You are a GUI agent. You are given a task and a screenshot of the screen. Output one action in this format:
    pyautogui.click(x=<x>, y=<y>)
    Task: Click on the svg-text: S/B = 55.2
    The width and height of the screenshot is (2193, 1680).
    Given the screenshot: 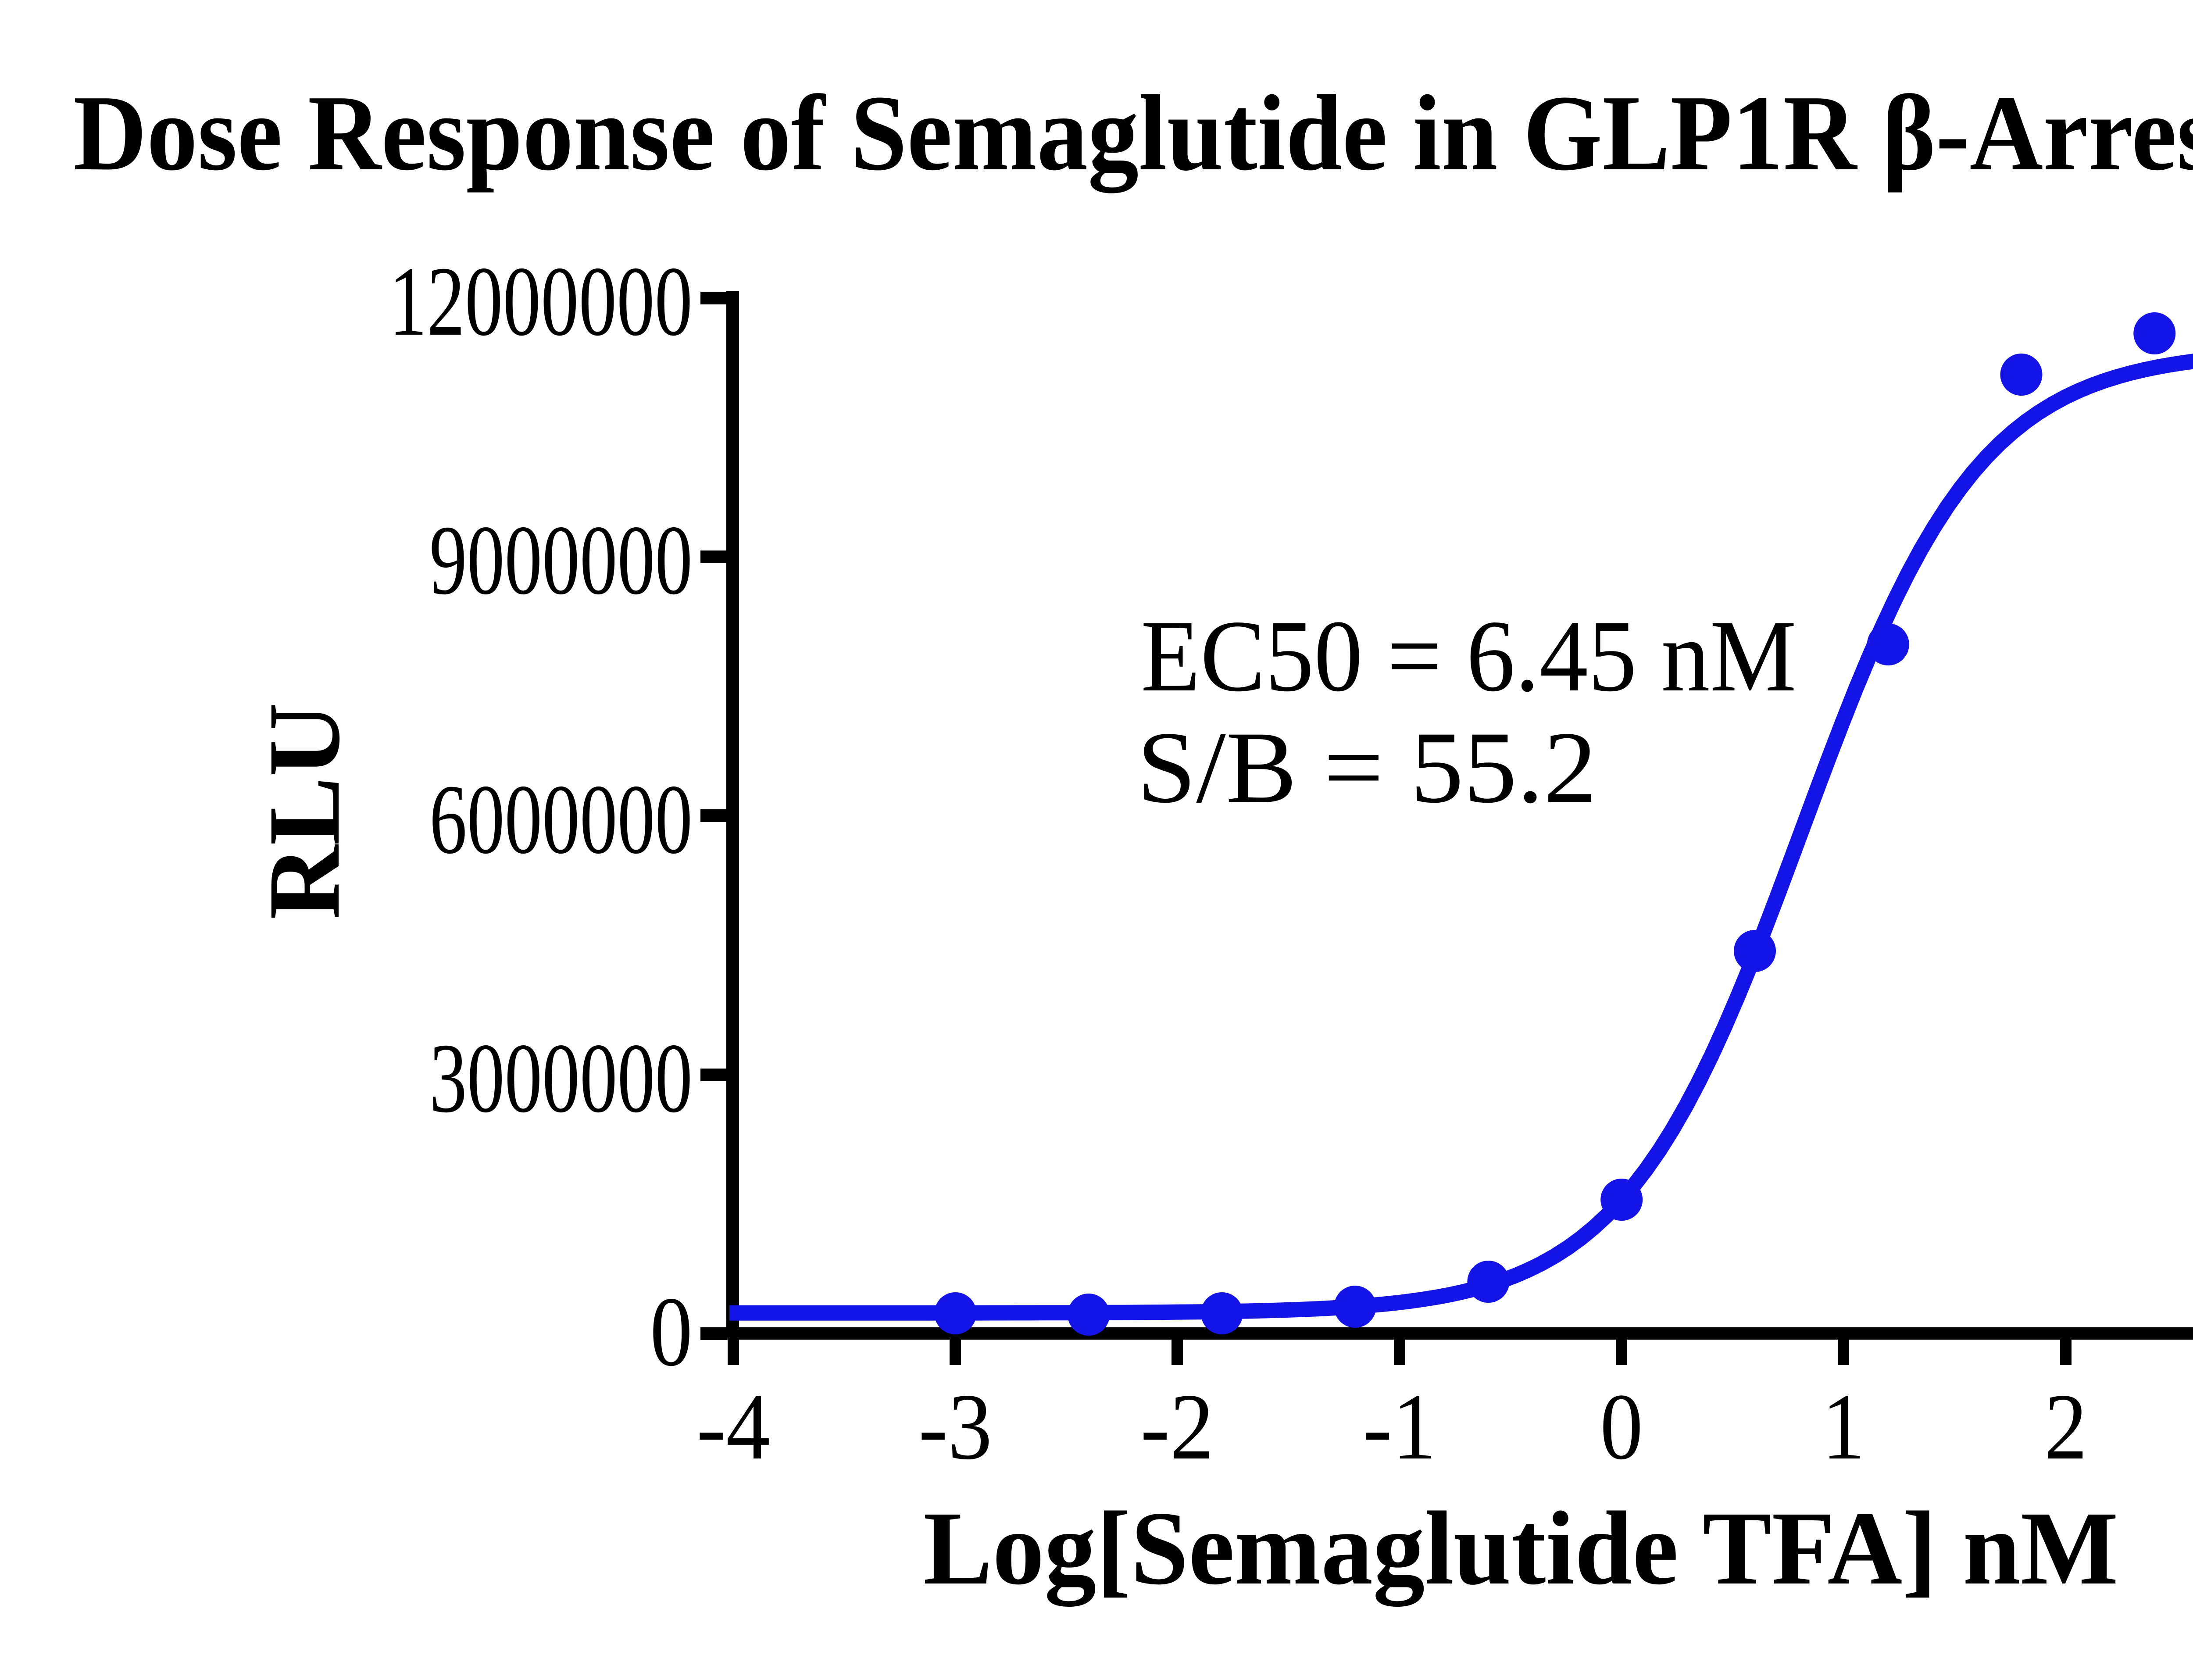 What is the action you would take?
    pyautogui.click(x=1367, y=767)
    